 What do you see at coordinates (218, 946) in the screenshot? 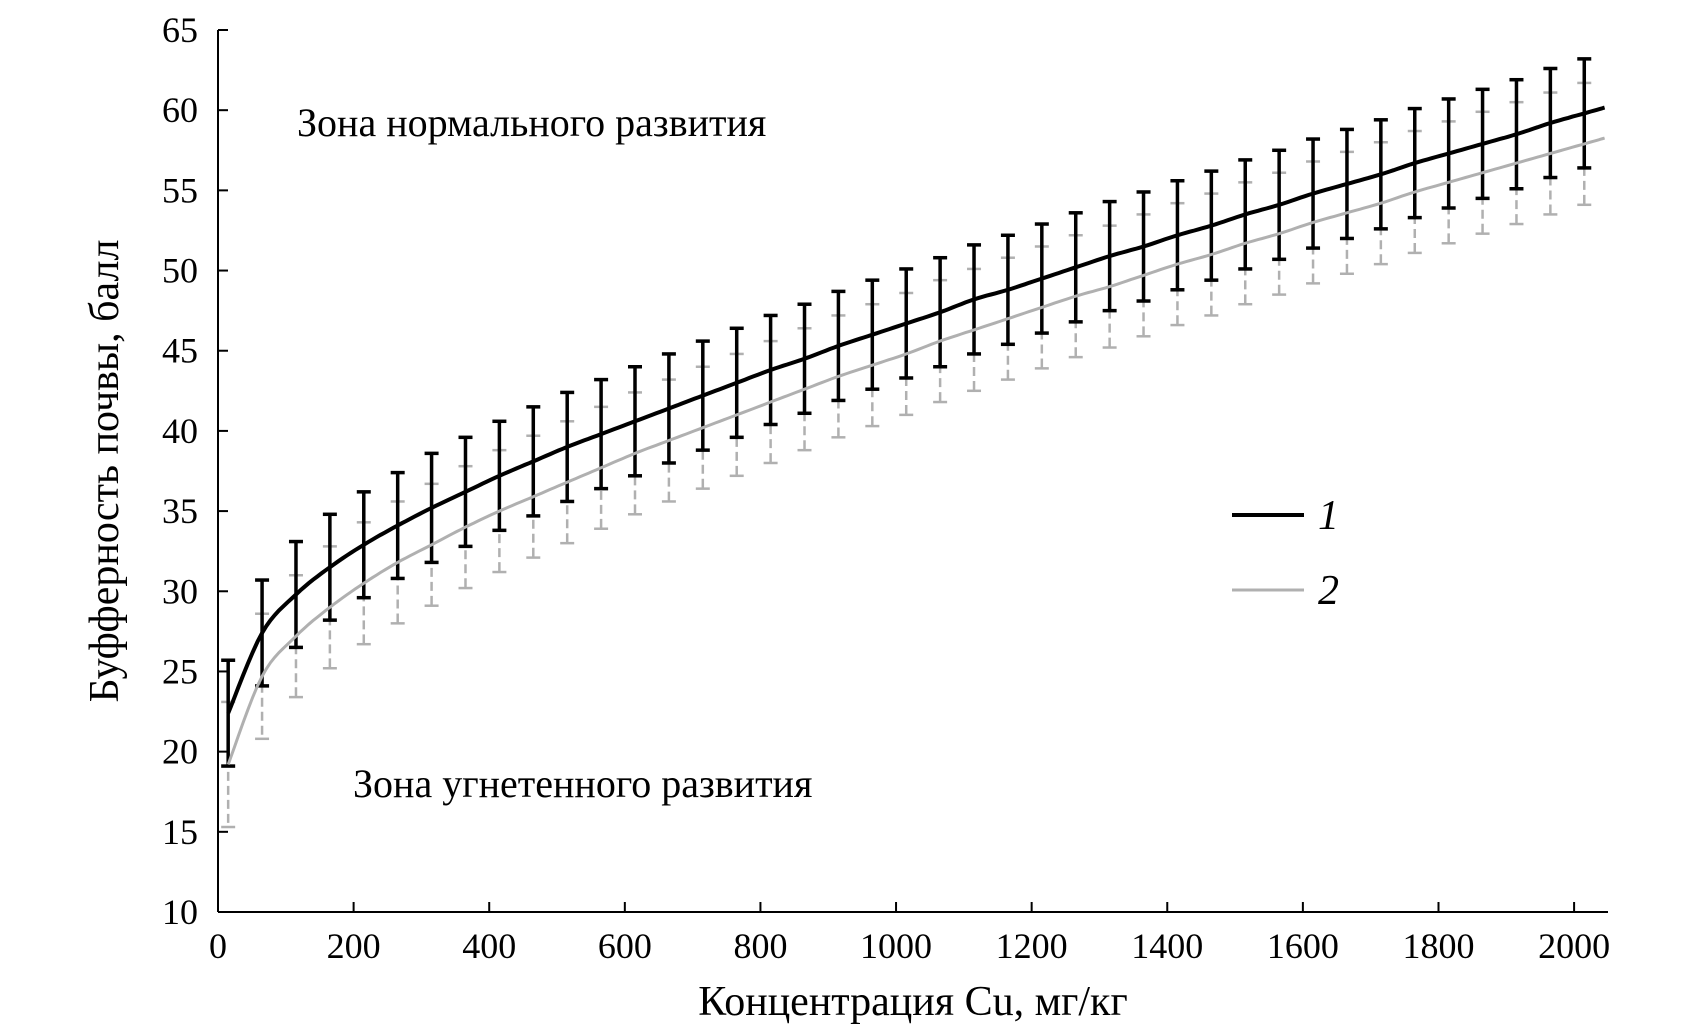
I see `x-tick-label: 0` at bounding box center [218, 946].